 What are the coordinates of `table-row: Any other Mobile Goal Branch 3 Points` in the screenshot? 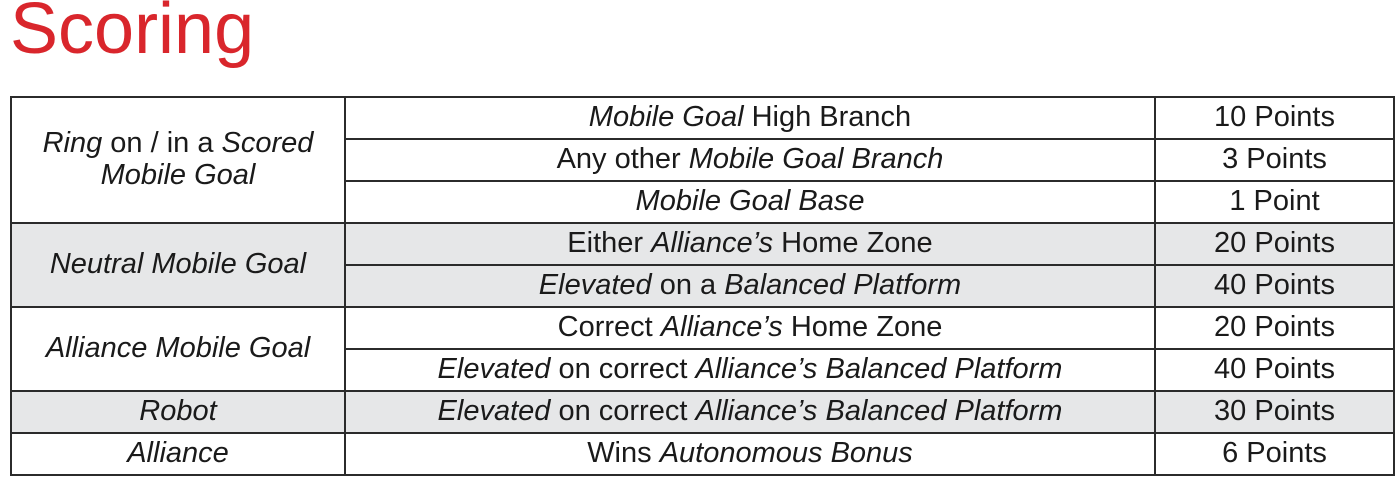 It's located at (703, 160).